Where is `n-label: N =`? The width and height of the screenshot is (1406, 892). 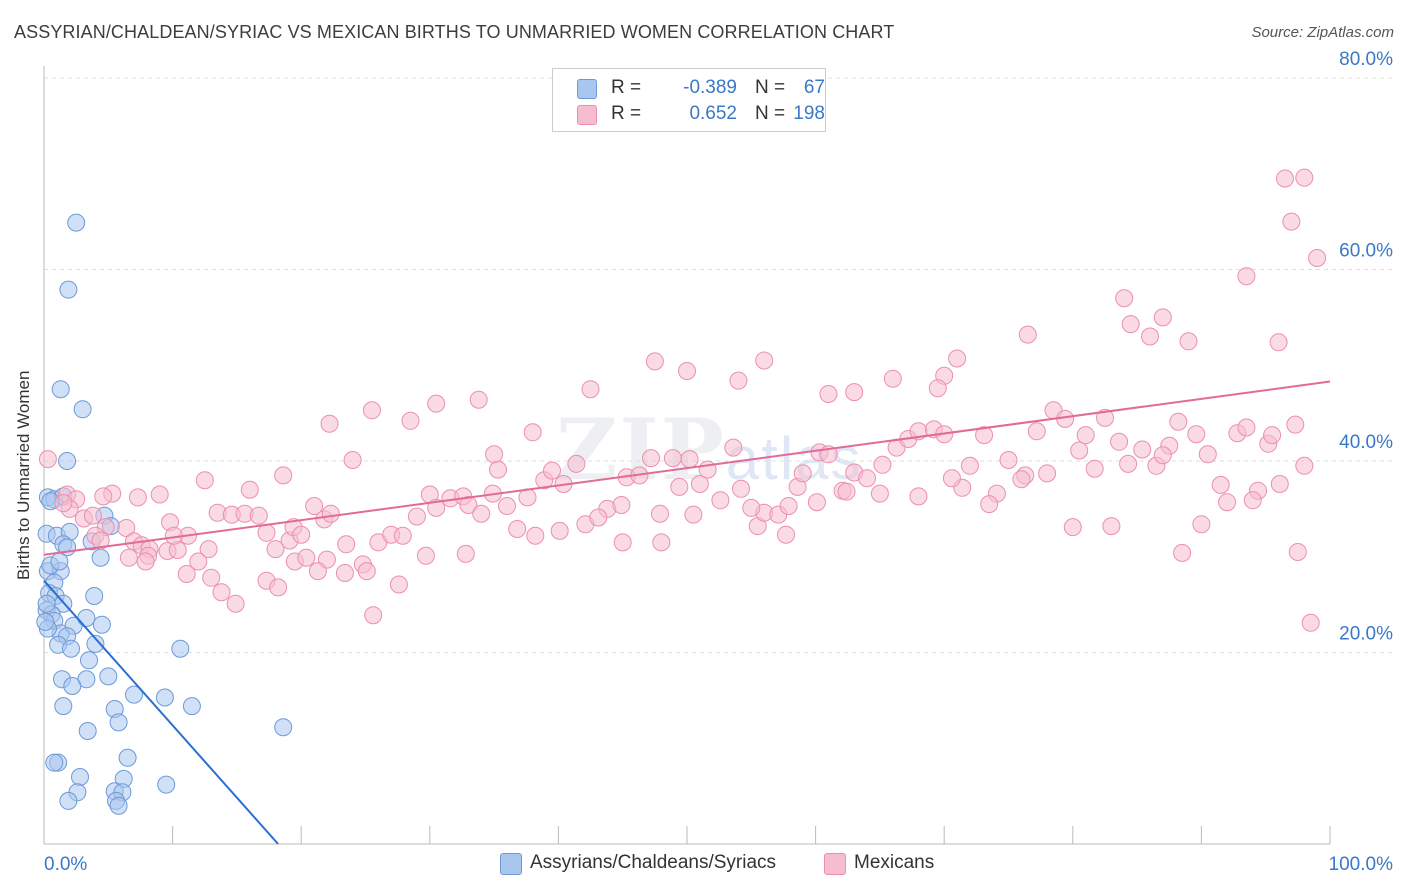
n-label: N = is located at coordinates (770, 113).